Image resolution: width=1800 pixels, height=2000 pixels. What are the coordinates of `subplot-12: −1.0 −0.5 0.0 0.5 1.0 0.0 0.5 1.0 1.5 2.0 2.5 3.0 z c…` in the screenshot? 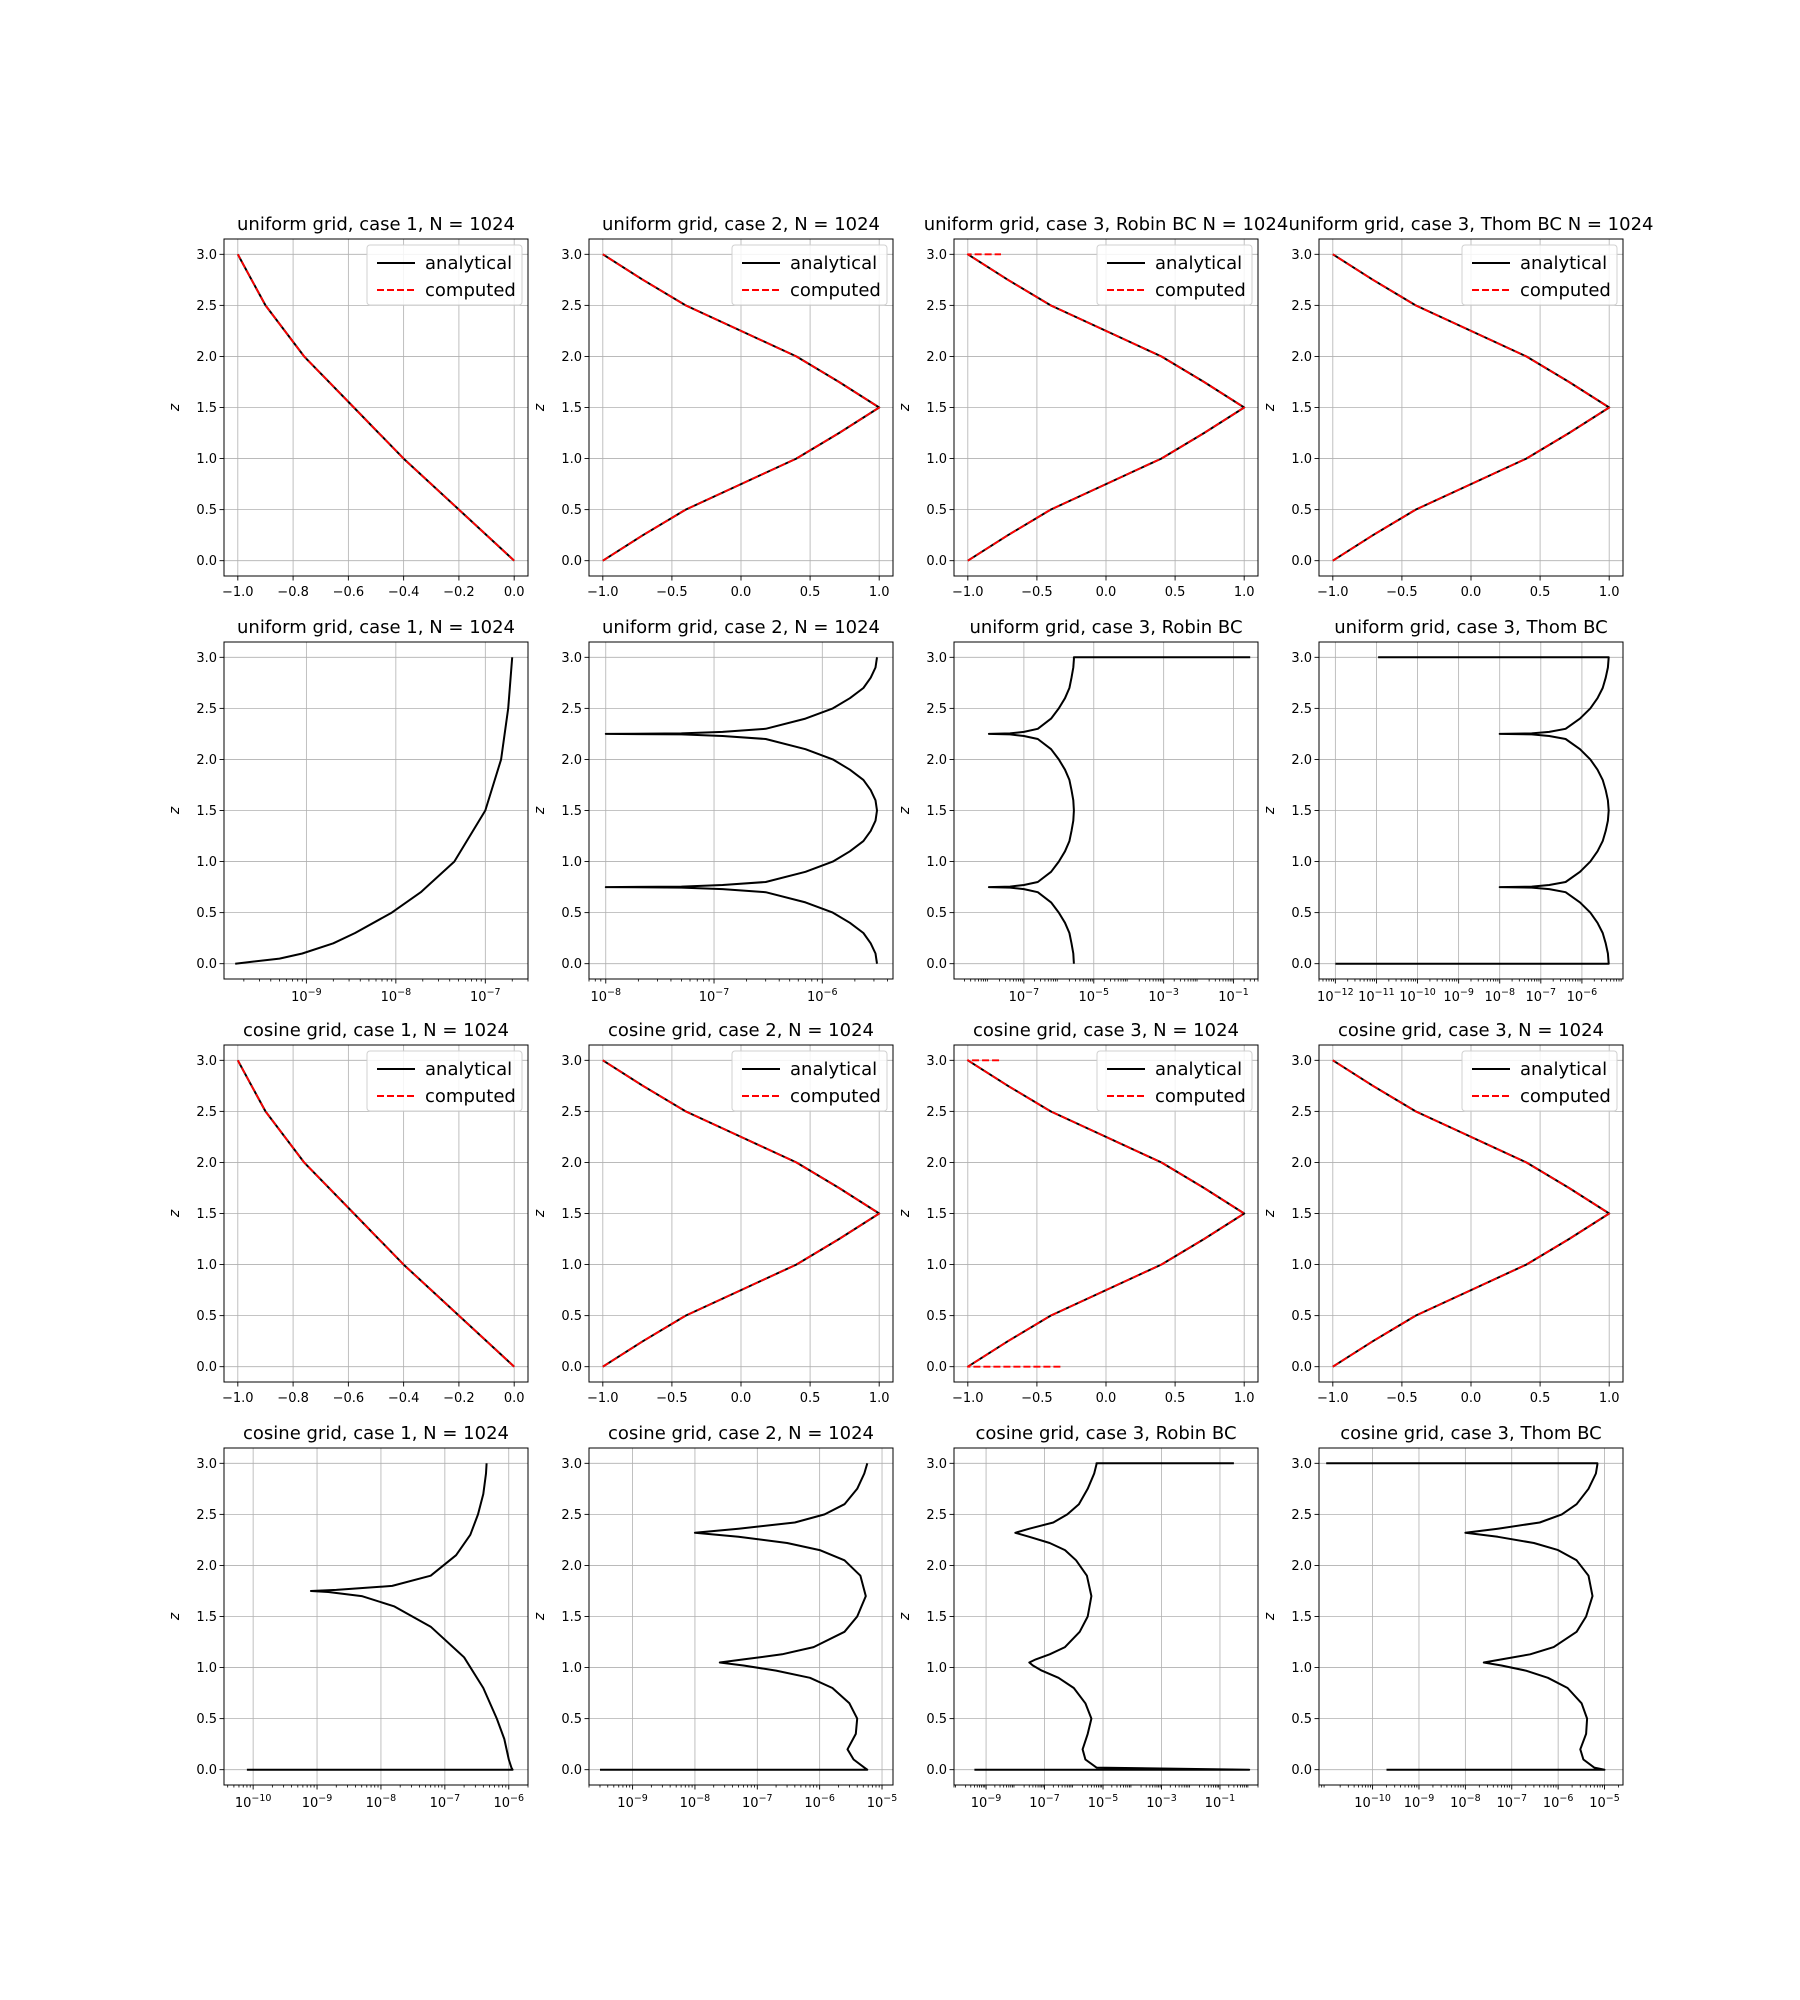 It's located at (1443, 1213).